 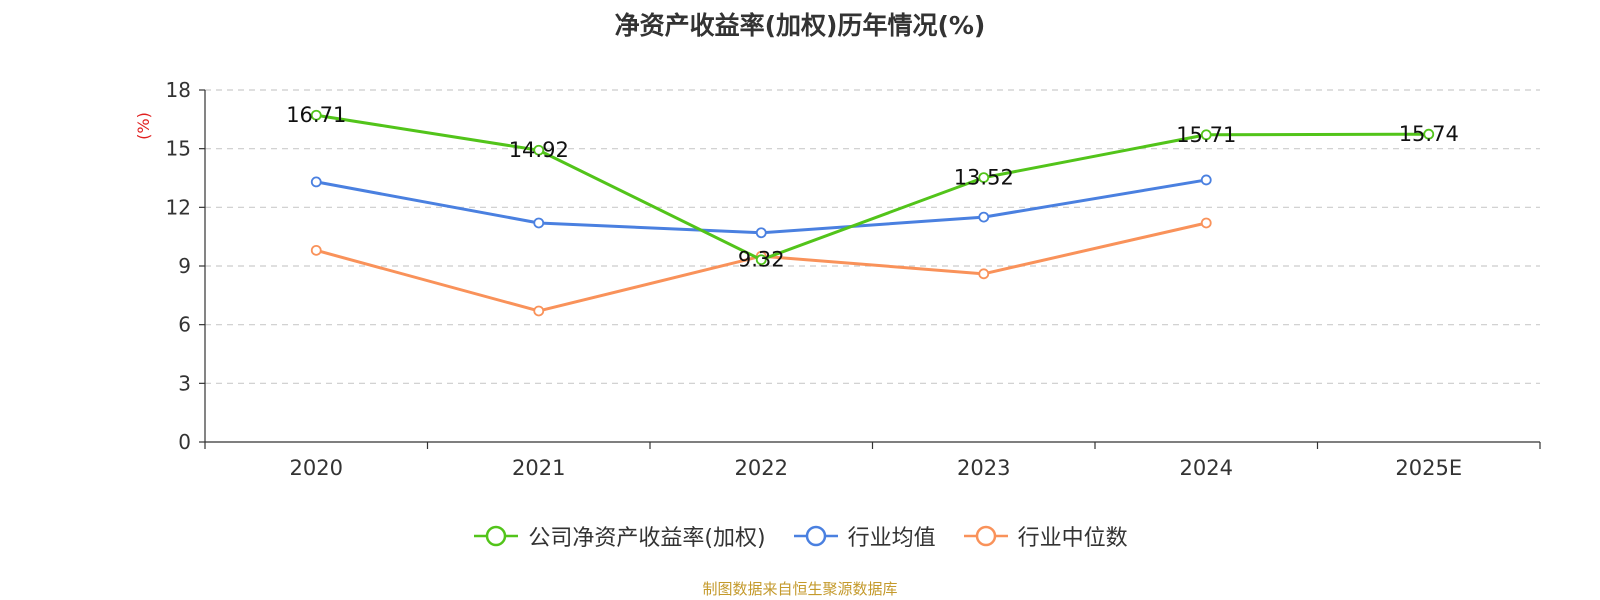 What do you see at coordinates (184, 266) in the screenshot?
I see `y-tick-label: 9` at bounding box center [184, 266].